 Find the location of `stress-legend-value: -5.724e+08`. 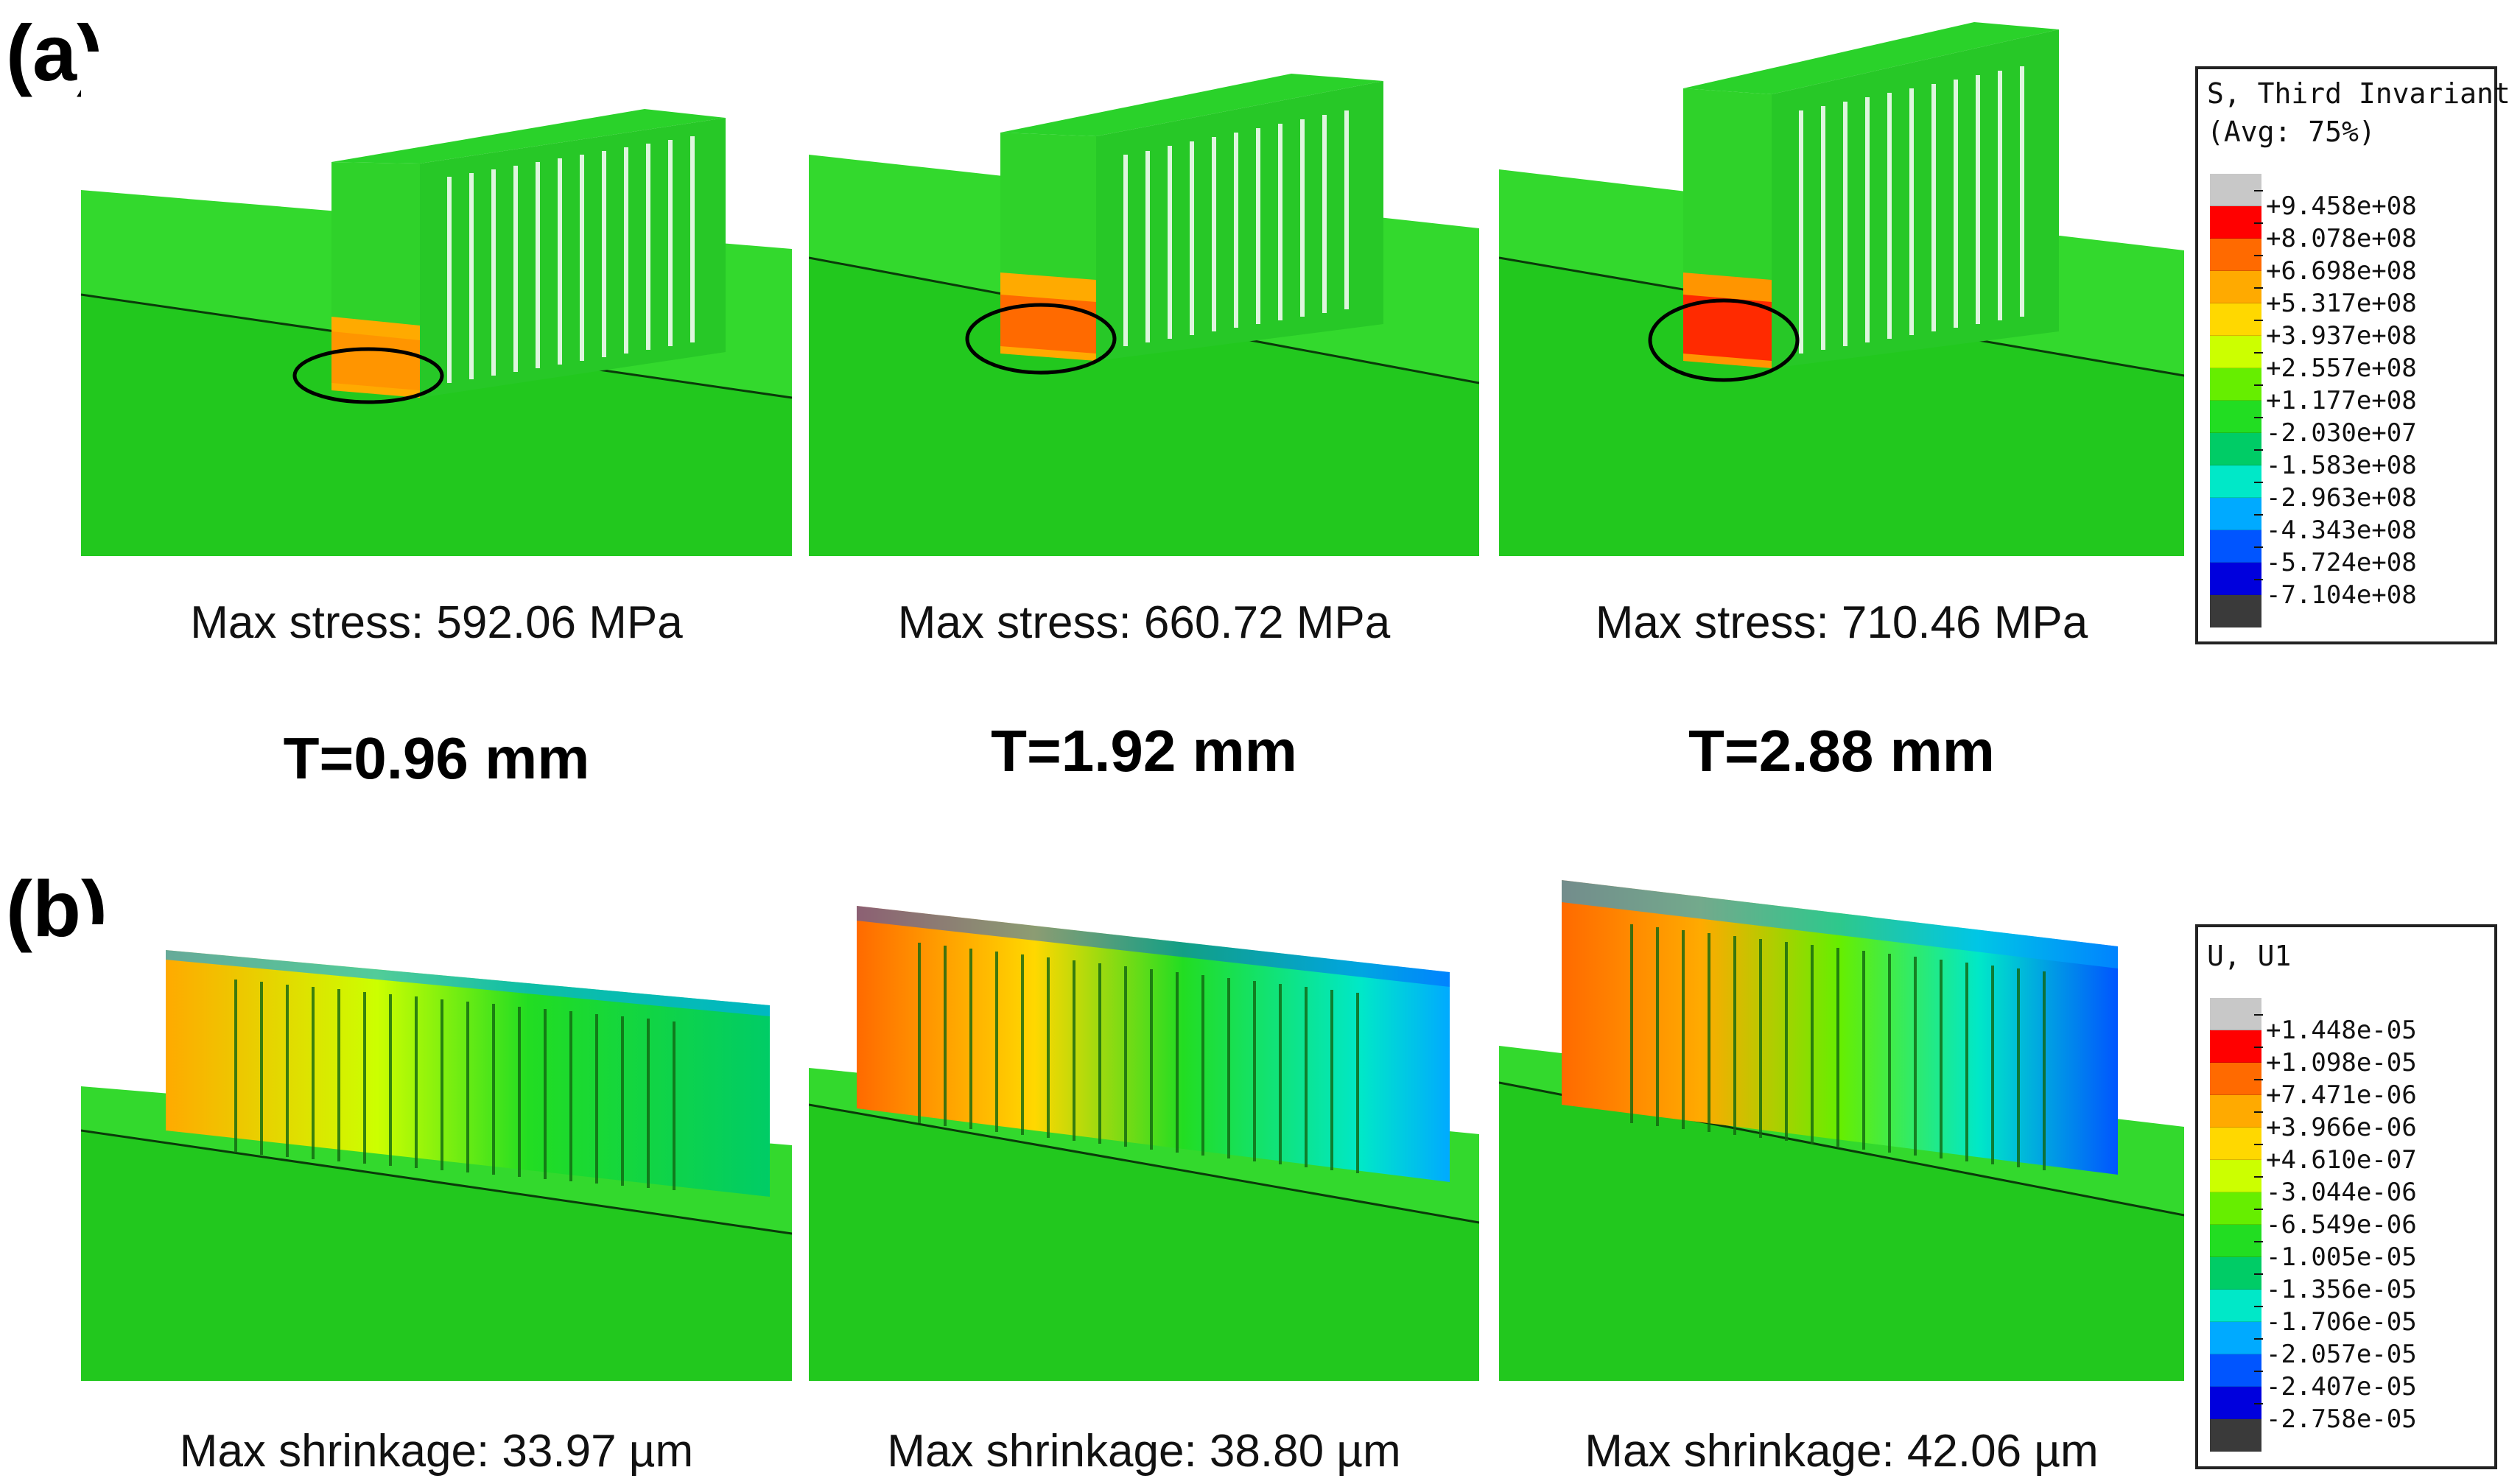

stress-legend-value: -5.724e+08 is located at coordinates (2335, 562).